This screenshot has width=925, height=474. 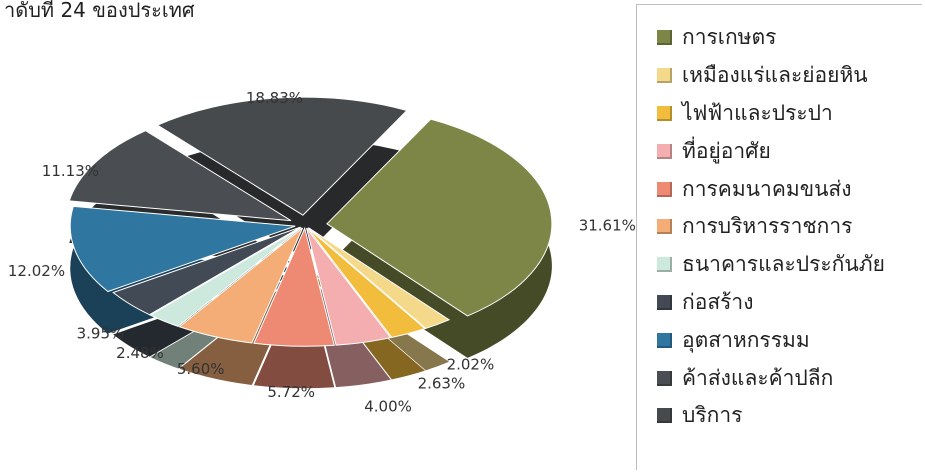 I want to click on value-label-2: 2.02%, so click(x=471, y=365).